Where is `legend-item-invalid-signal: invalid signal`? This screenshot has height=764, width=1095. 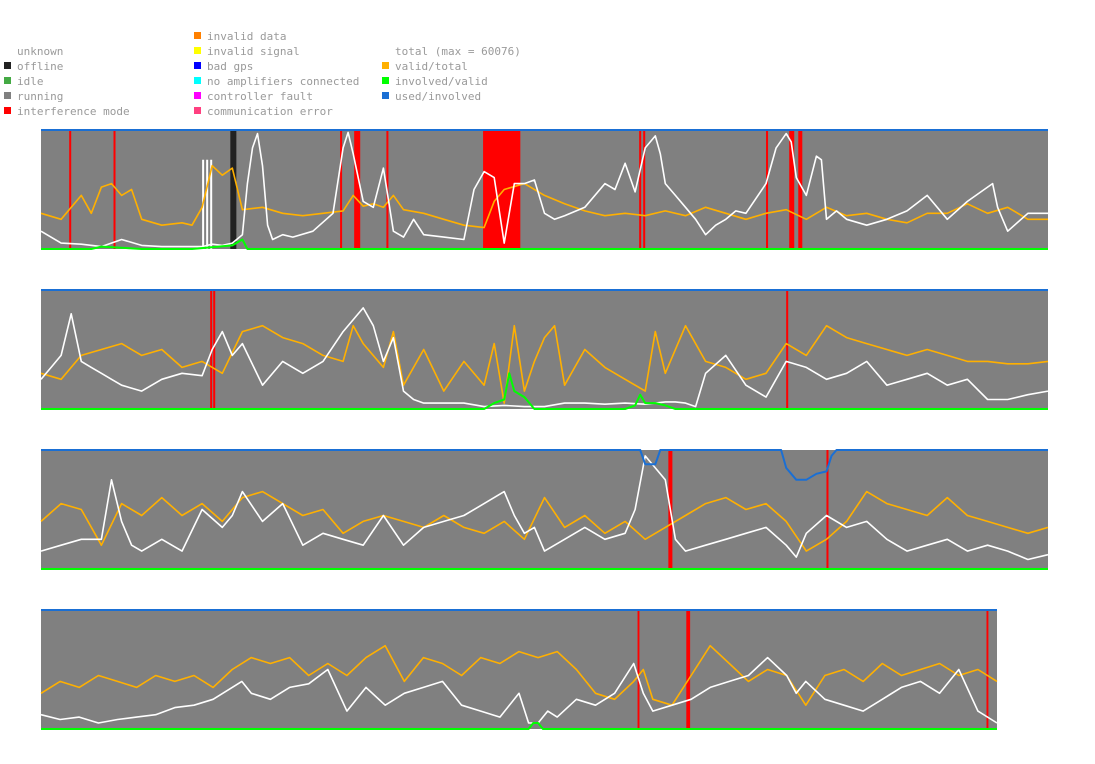
legend-item-invalid-signal: invalid signal is located at coordinates (247, 52).